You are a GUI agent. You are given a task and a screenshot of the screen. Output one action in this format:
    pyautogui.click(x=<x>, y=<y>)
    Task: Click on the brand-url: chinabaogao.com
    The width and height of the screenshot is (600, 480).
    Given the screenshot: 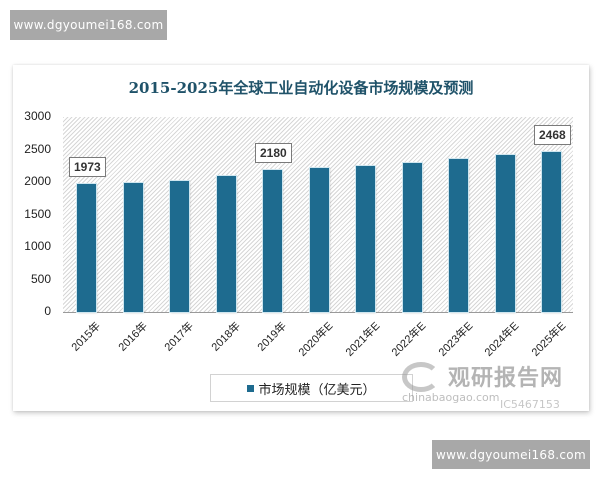 What is the action you would take?
    pyautogui.click(x=451, y=397)
    